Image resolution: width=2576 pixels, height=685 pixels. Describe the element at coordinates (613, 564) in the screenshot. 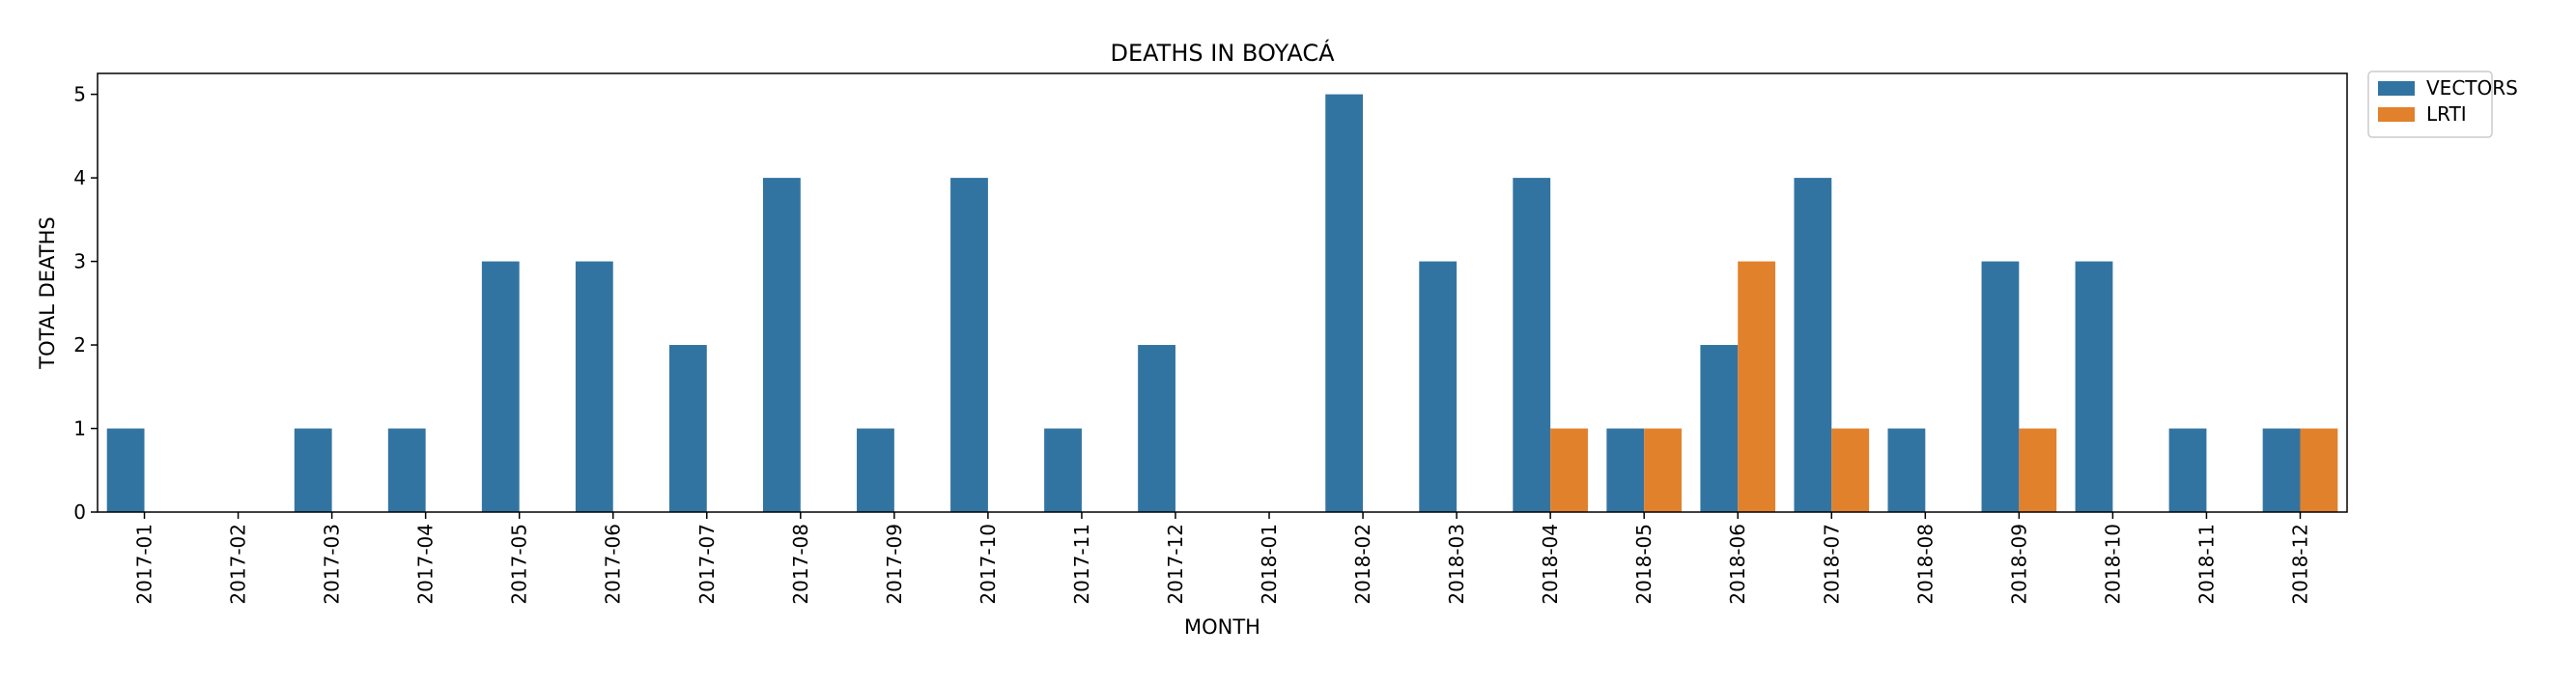

I see `x-tick-label: 2017-06` at that location.